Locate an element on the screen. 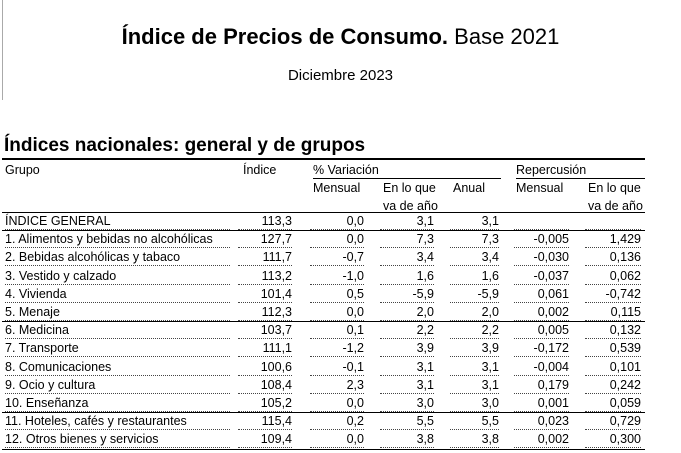 The height and width of the screenshot is (453, 681). cell-value: -0,1 is located at coordinates (337, 368).